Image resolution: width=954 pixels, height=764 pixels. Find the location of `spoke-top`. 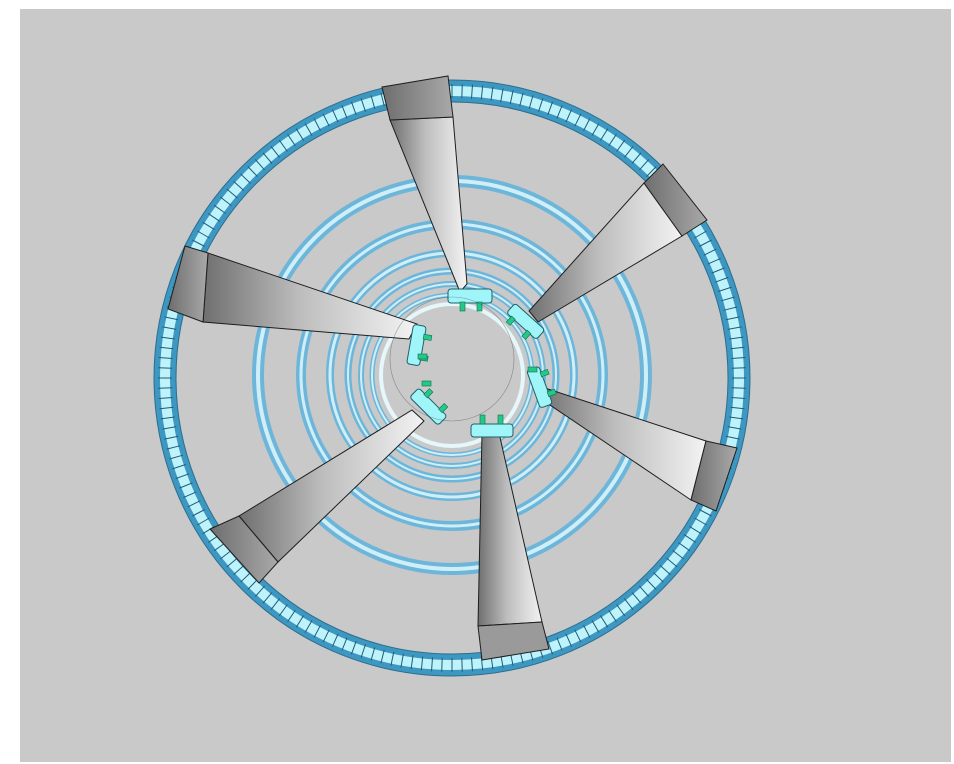

spoke-top is located at coordinates (424, 184).